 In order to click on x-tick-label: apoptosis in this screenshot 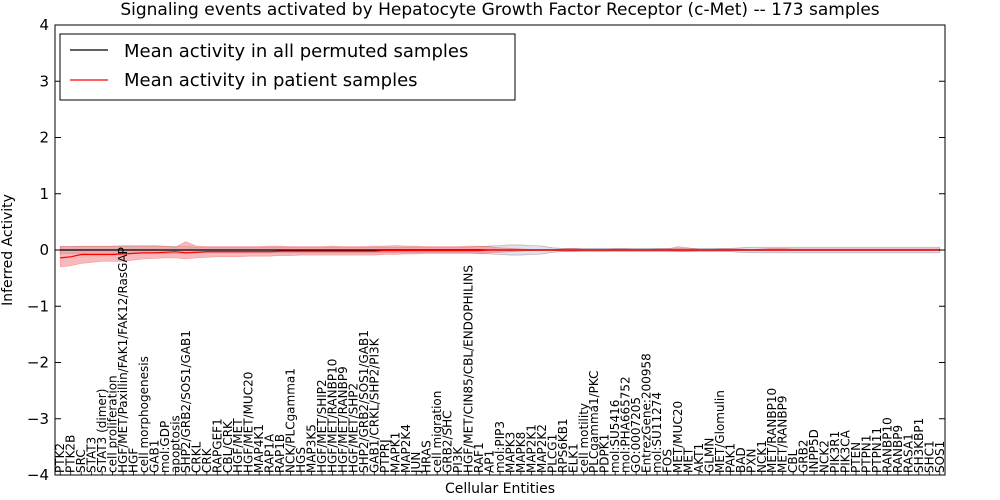, I will do `click(175, 444)`.